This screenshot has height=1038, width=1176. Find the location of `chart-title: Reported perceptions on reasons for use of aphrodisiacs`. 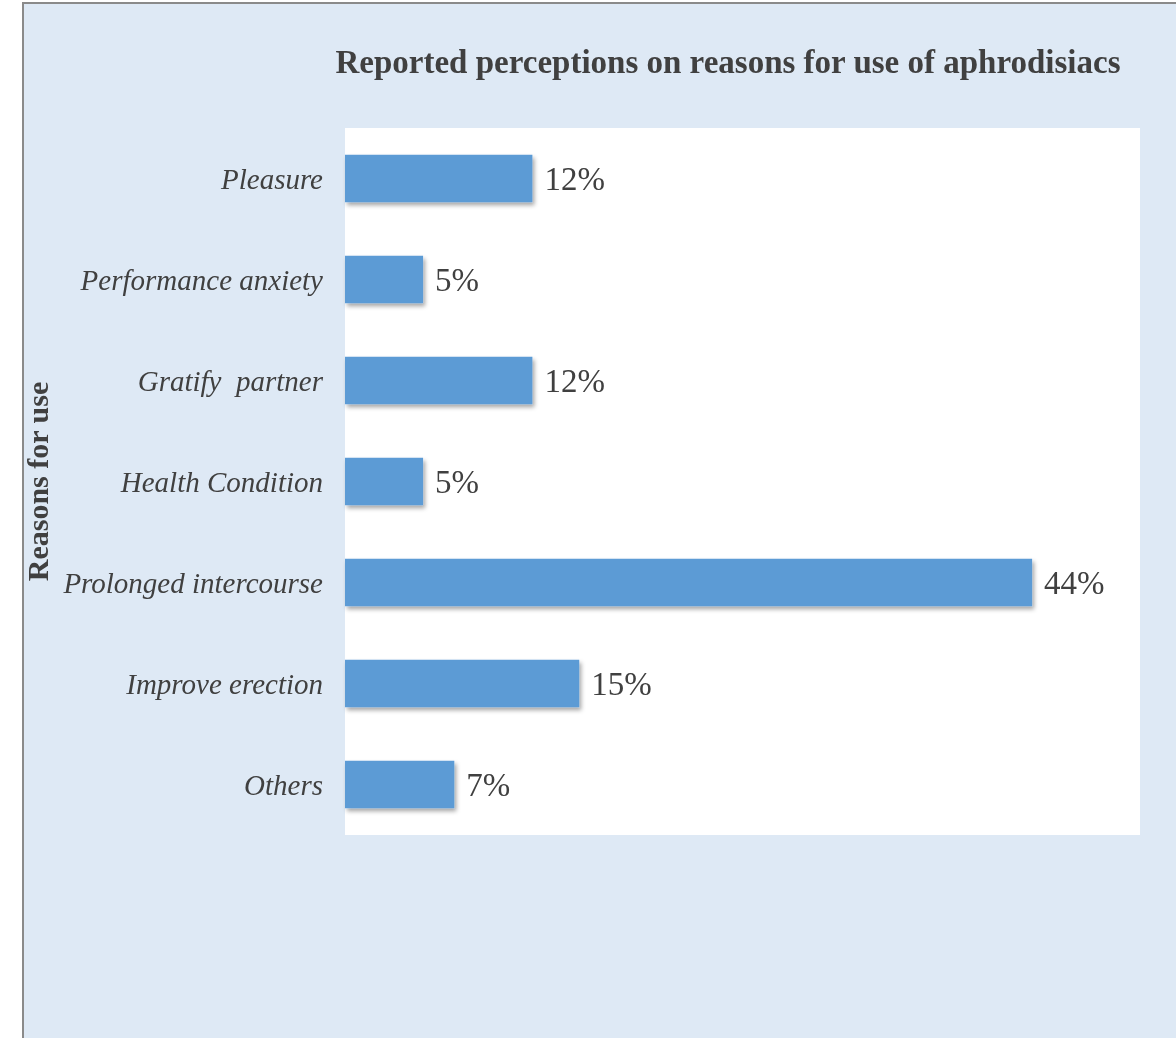

chart-title: Reported perceptions on reasons for use of aphrodisiacs is located at coordinates (728, 61).